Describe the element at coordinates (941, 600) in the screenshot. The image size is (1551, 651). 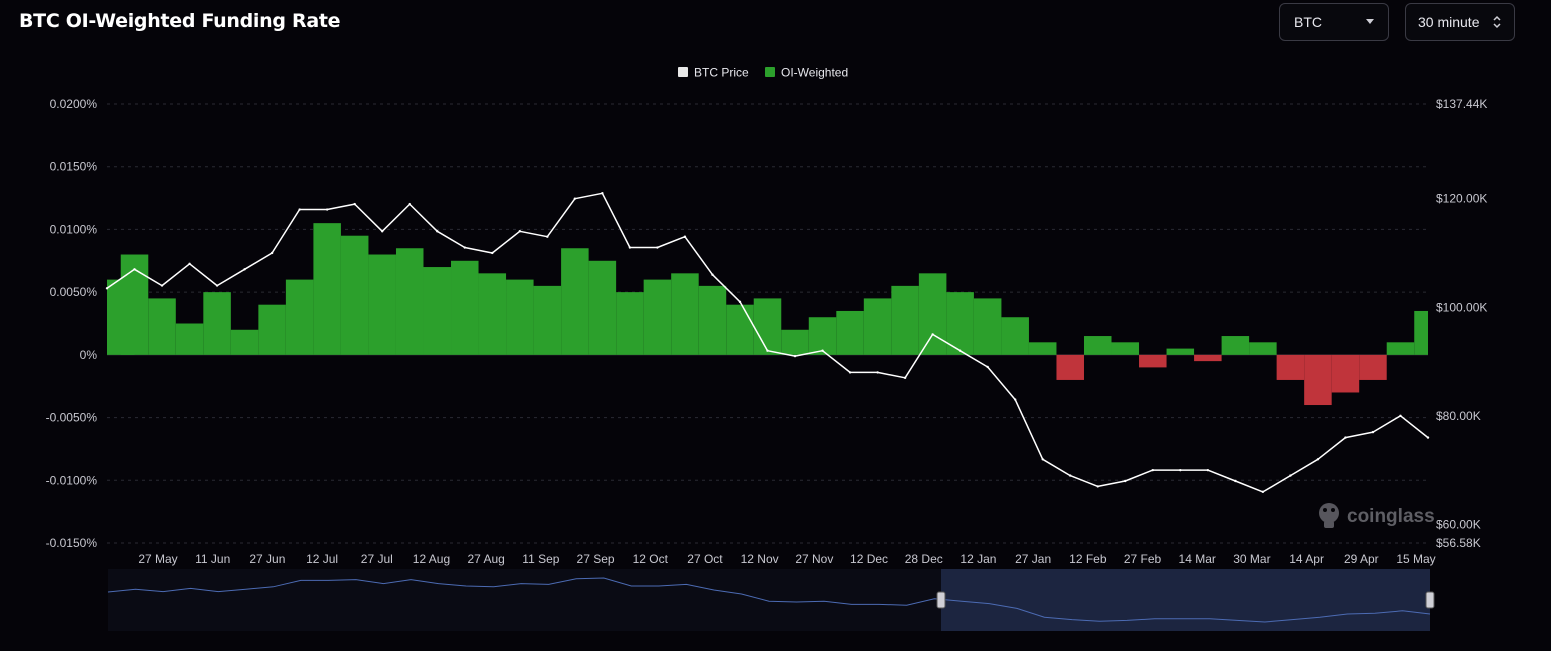
I see `navigator-left-handle` at that location.